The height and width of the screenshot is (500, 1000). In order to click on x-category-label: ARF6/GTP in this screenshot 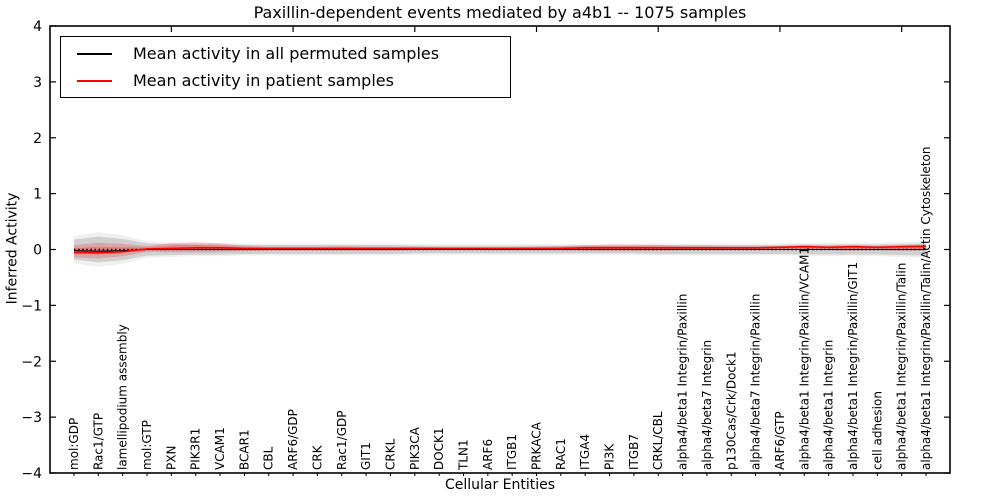, I will do `click(780, 440)`.